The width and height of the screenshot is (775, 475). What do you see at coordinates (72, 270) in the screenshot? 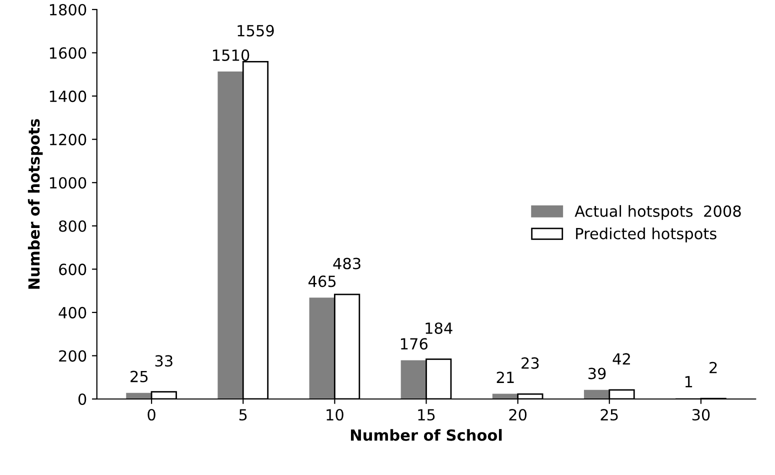
I see `y-tick-label: 600` at bounding box center [72, 270].